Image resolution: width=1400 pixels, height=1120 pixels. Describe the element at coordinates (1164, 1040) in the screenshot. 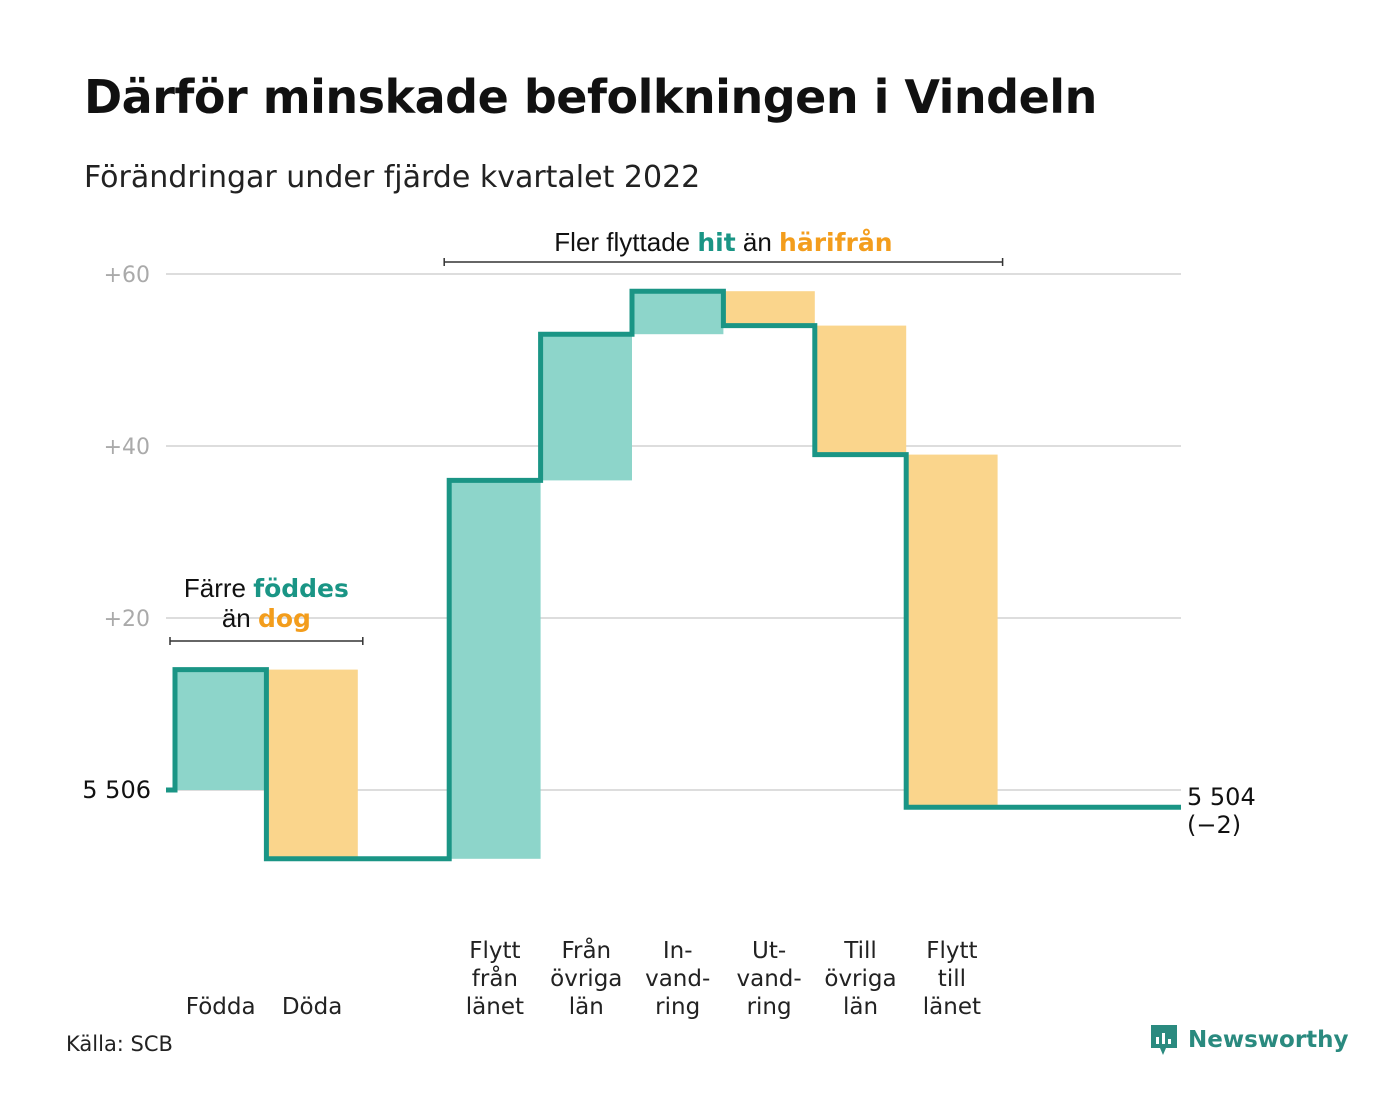

I see `newsworthy-logo-icon` at that location.